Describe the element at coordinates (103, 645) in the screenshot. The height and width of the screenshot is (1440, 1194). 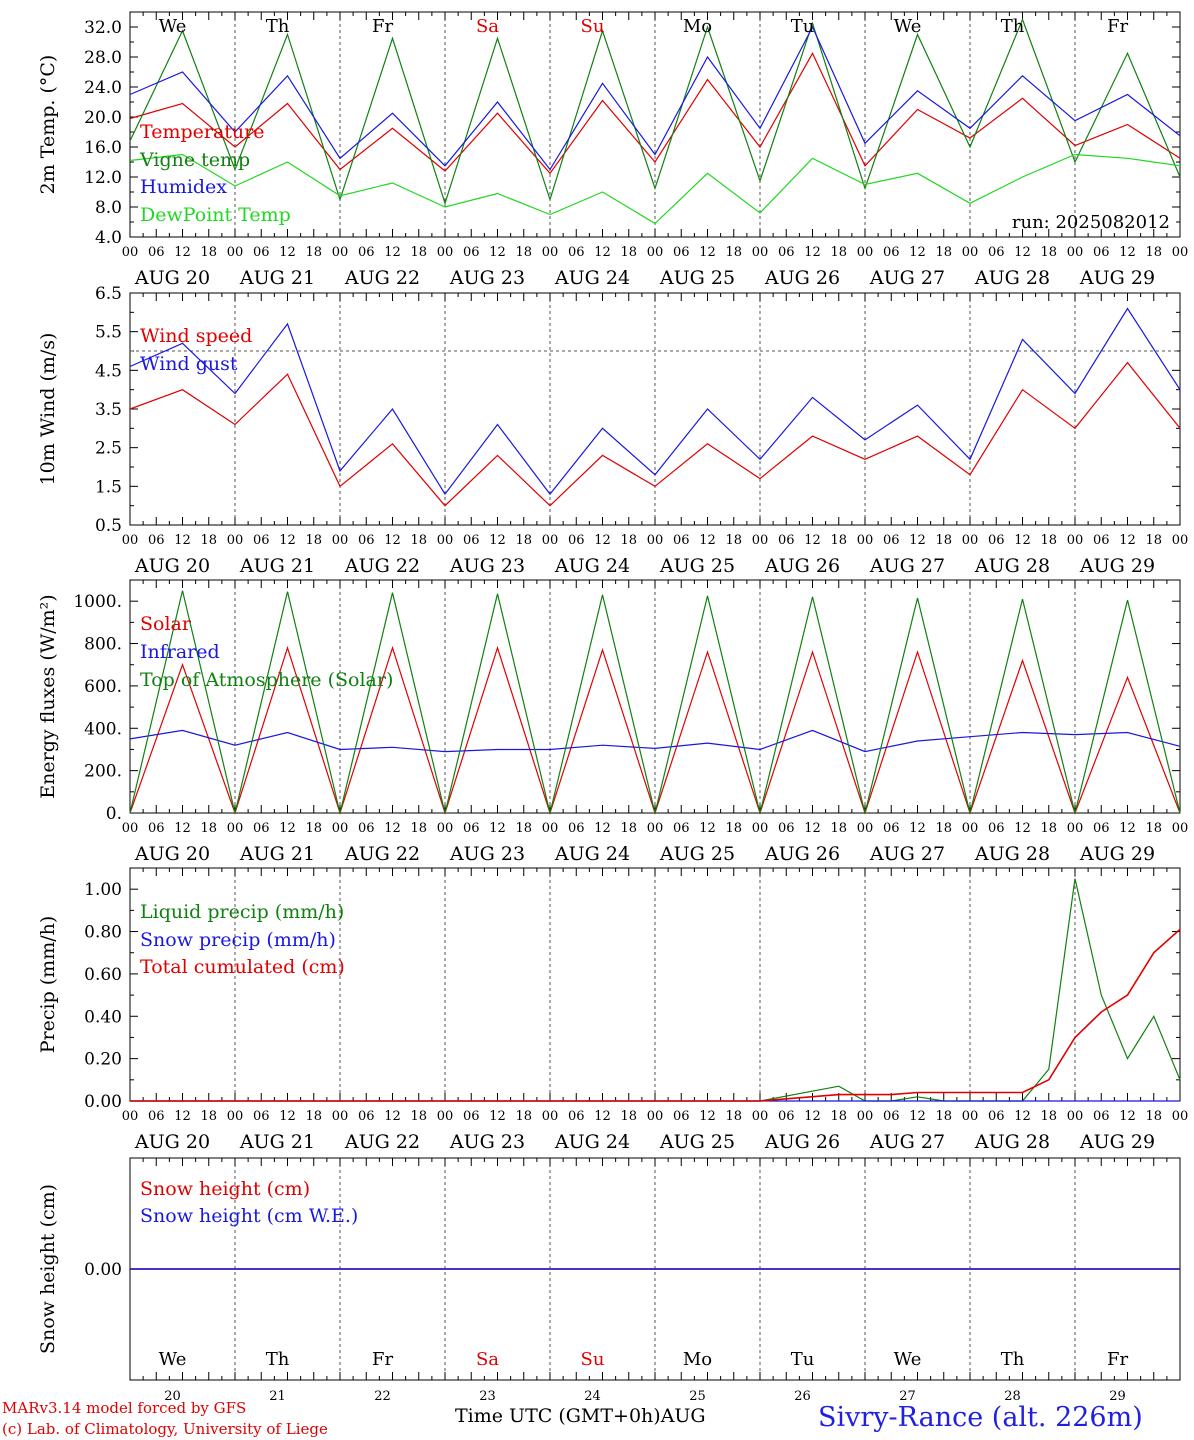
I see `y-tick-label: 800.` at that location.